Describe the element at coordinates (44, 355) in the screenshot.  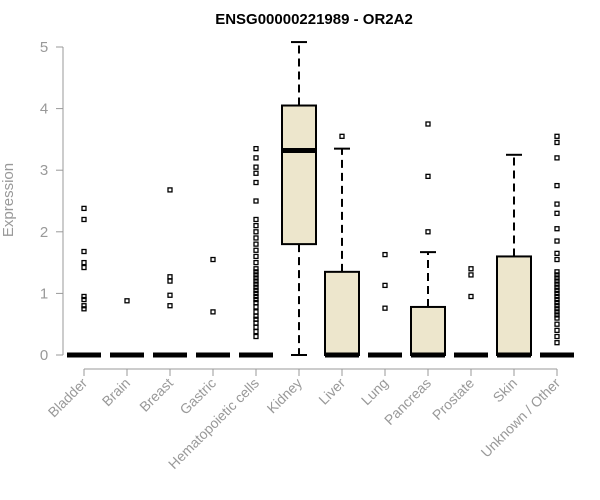
I see `y-tick-label: 0` at that location.